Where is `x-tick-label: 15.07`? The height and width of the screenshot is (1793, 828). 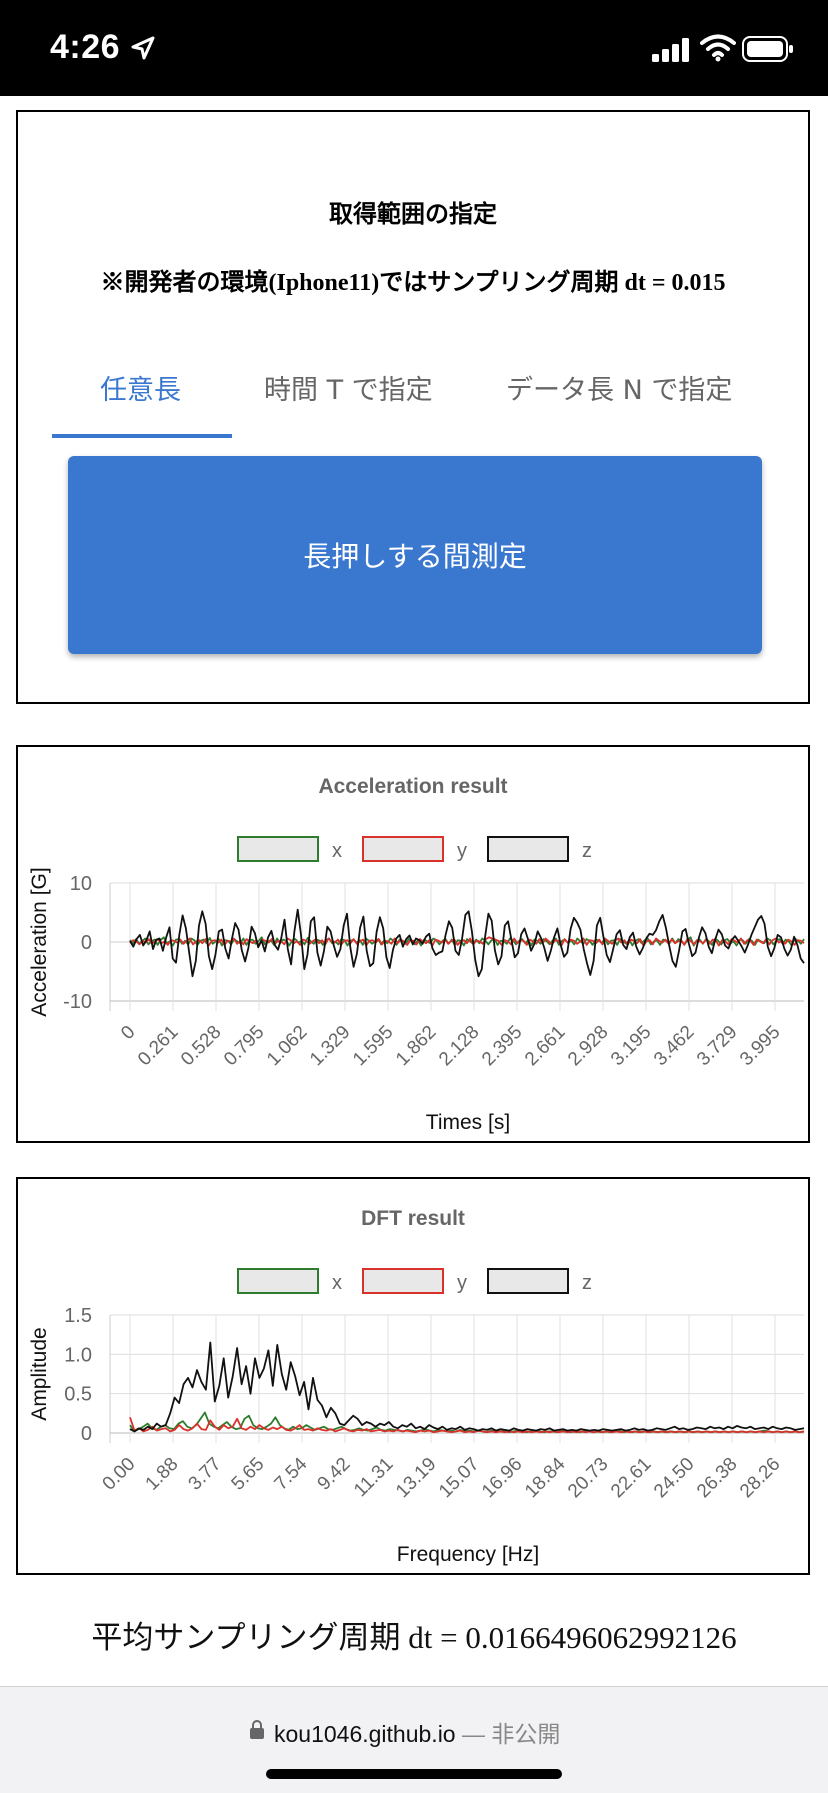
x-tick-label: 15.07 is located at coordinates (459, 1478).